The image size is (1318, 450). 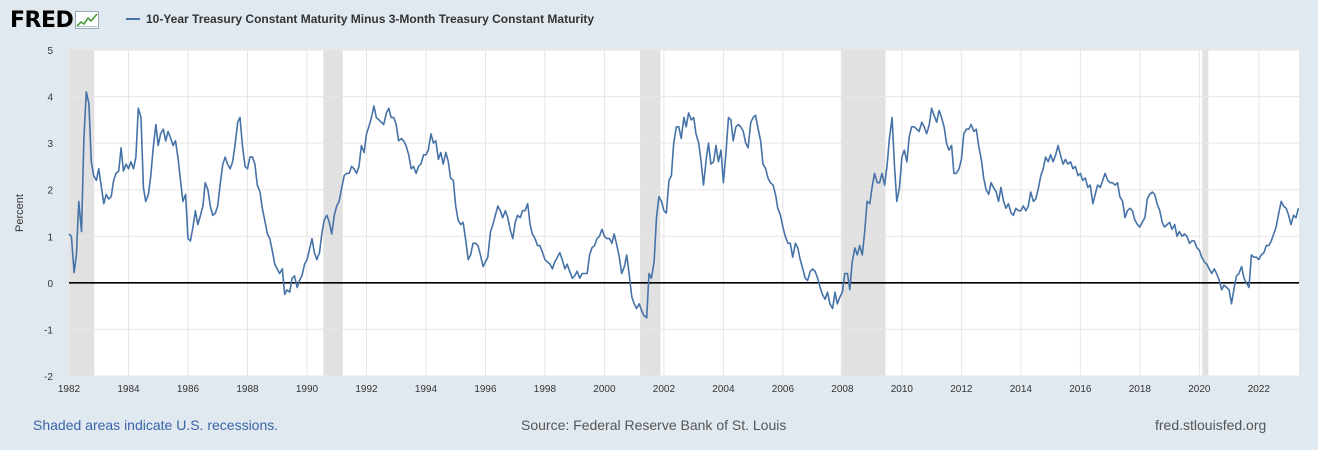 What do you see at coordinates (307, 389) in the screenshot?
I see `x-tick-label: 1990` at bounding box center [307, 389].